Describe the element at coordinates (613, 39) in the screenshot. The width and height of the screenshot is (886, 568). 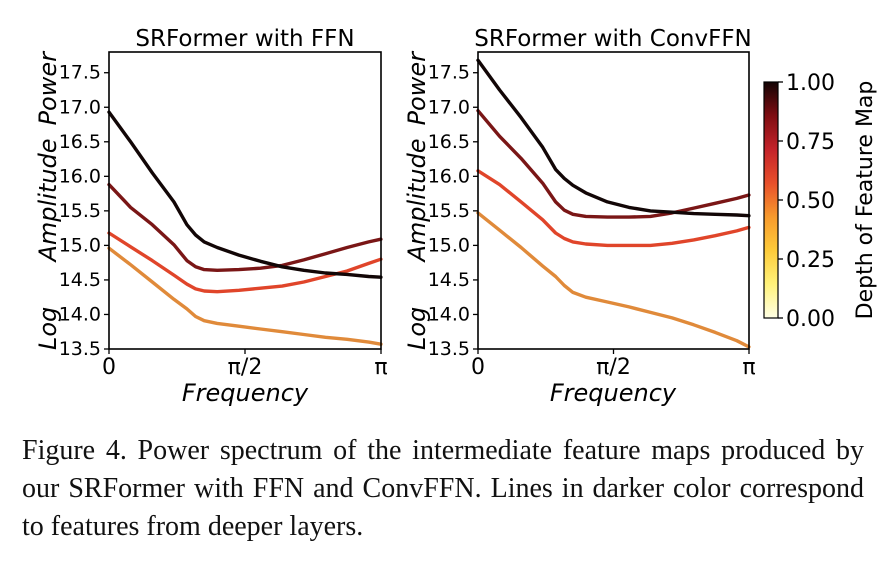
I see `convffn-plot-title: SRFormer with ConvFFN` at that location.